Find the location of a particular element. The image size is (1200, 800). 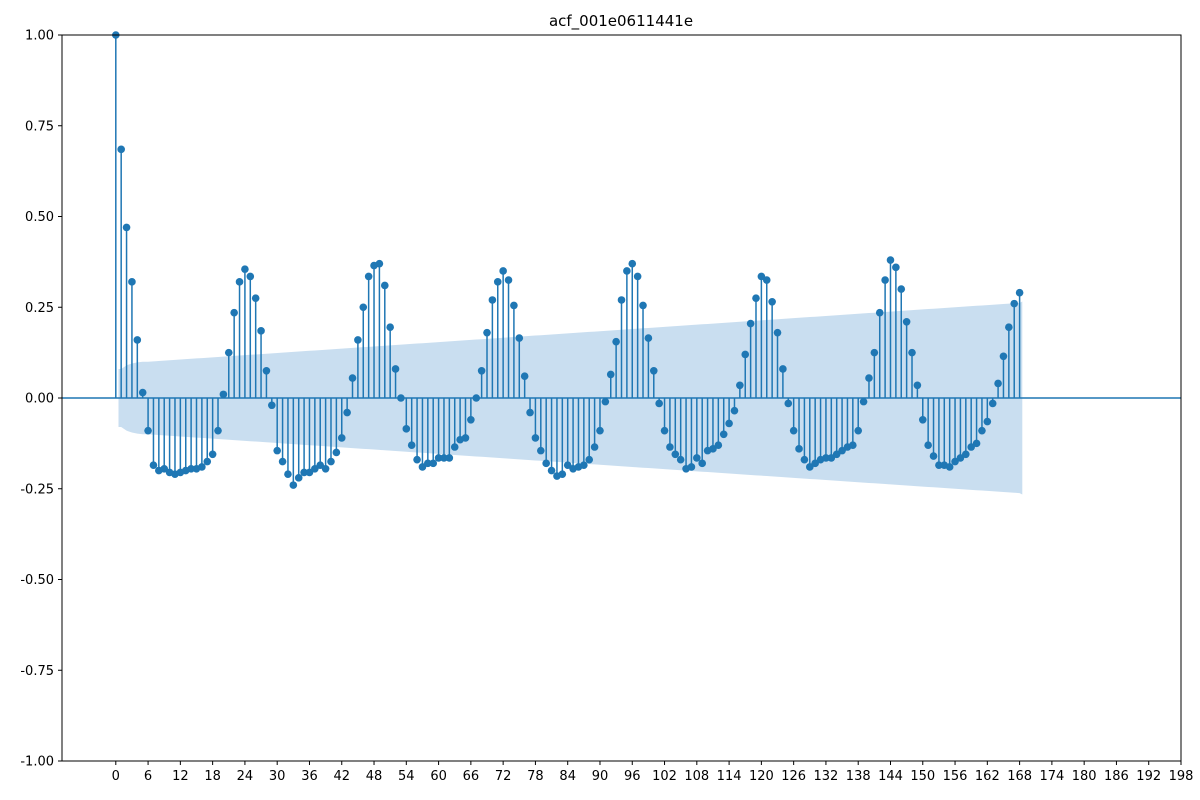

x-tick-label: 192 is located at coordinates (1148, 776).